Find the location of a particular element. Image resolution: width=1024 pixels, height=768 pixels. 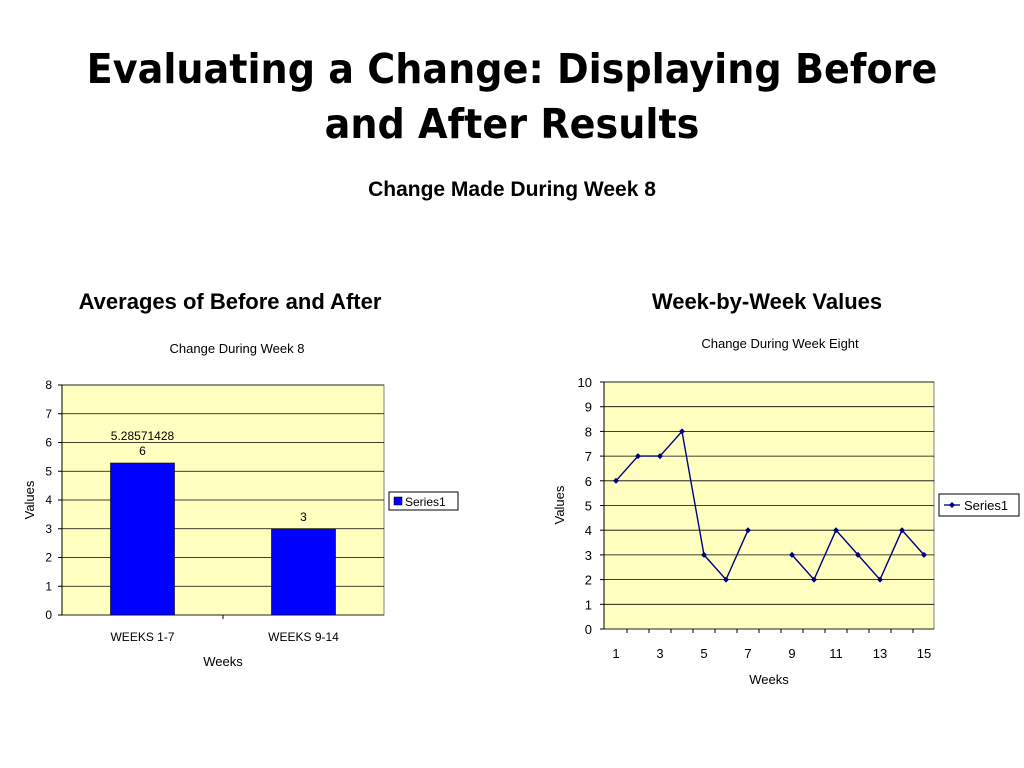

right-chart-heading: Week-by-Week Values is located at coordinates (767, 301).